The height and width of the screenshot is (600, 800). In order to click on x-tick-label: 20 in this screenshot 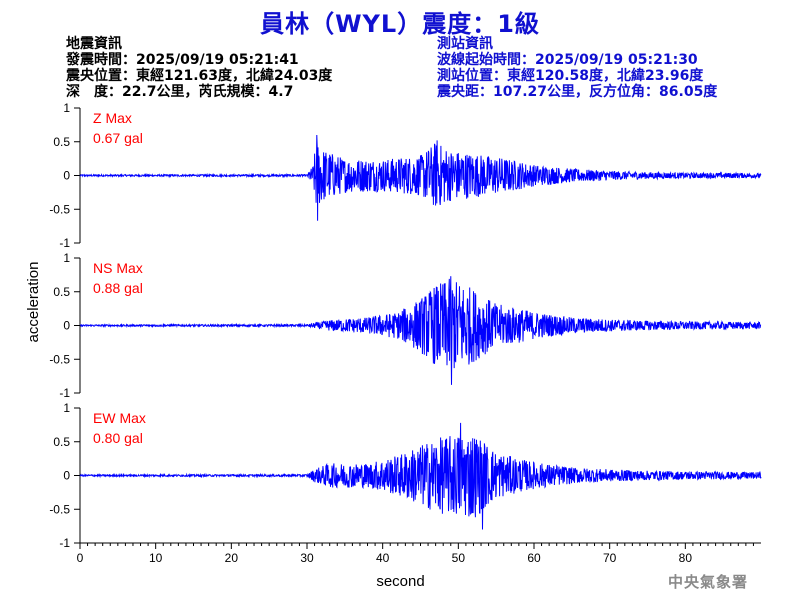, I will do `click(232, 558)`.